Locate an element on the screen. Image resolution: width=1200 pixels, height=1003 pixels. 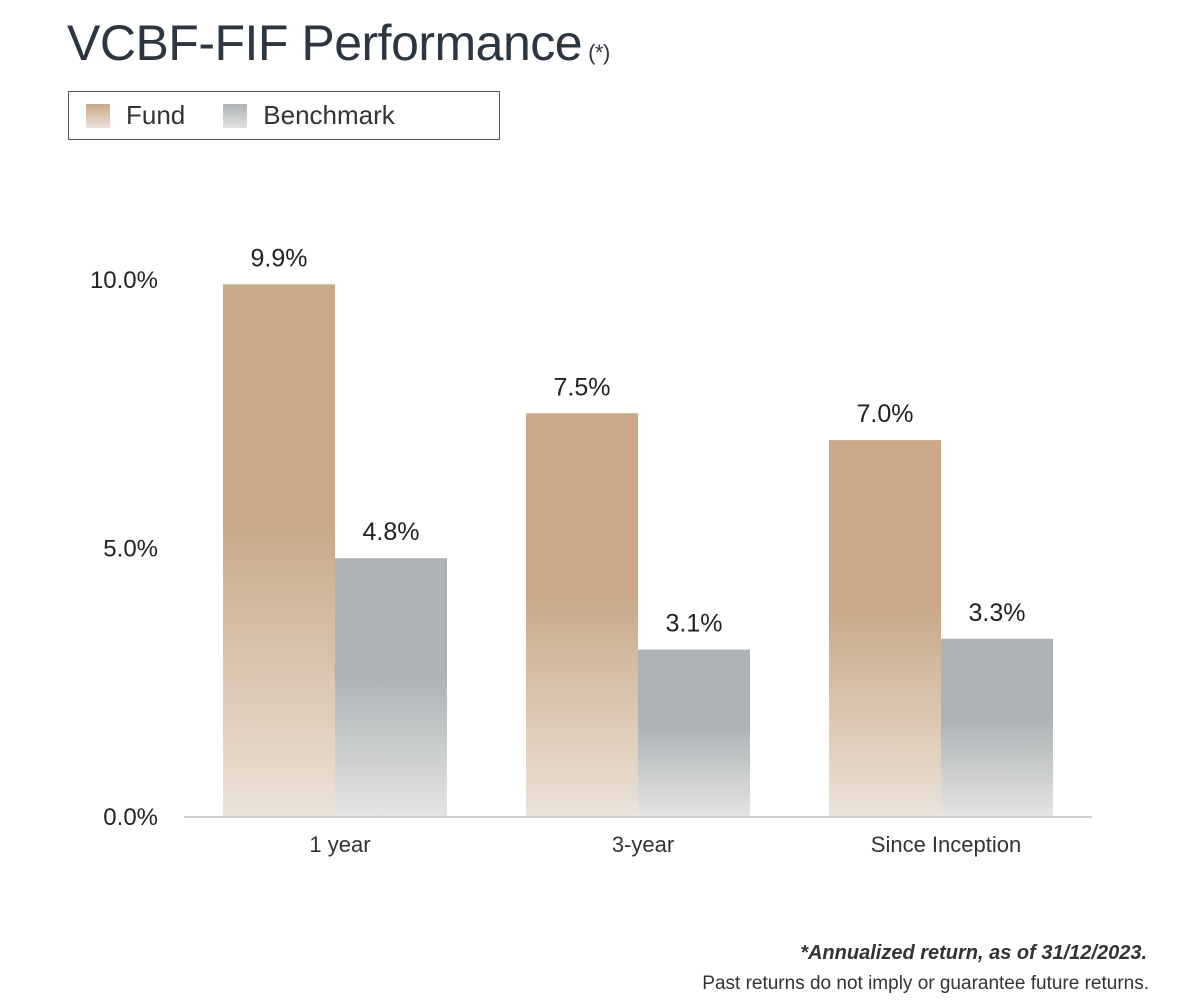
footnote-annualized: *Annualized return, as of 31/12/2023. is located at coordinates (973, 953).